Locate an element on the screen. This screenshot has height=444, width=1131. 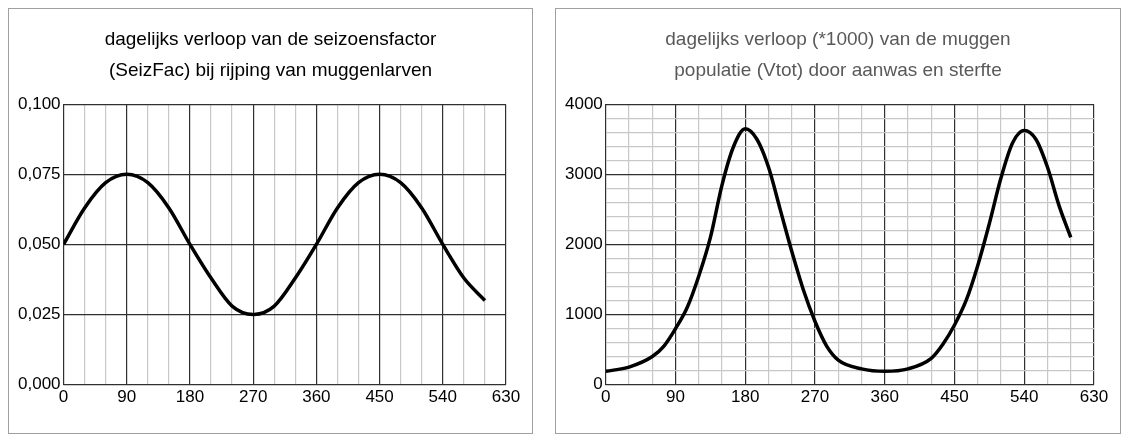
chart-title: dagelijks verloop van de seizoensfactor (SeizFac) bij rijping van muggenlarven is located at coordinates (270, 54).